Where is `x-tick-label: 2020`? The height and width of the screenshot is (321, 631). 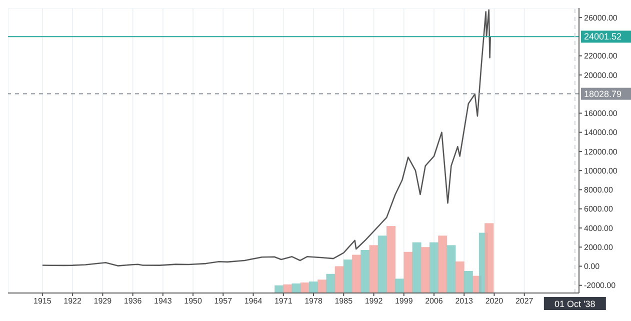
x-tick-label: 2020 is located at coordinates (494, 301).